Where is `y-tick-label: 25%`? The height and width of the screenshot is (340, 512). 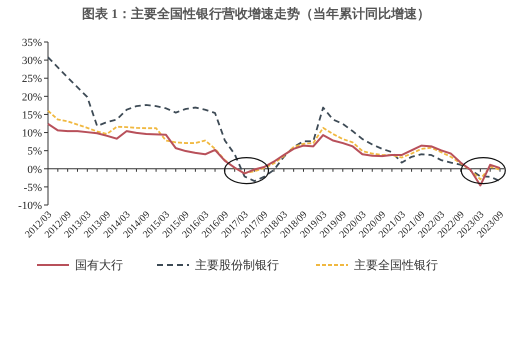
y-tick-label: 25% is located at coordinates (32, 79).